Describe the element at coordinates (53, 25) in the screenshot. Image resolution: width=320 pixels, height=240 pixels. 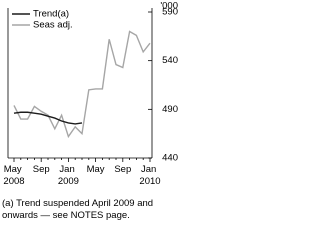
I see `legend-label: Seas adj.` at that location.